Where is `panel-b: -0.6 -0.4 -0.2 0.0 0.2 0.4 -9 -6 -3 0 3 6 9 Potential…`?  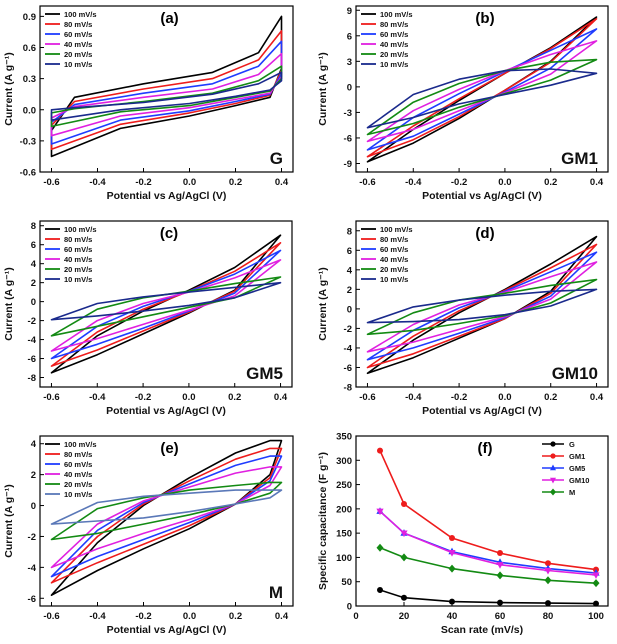
panel-b: -0.6 -0.4 -0.2 0.0 0.2 0.4 -9 -6 -3 0 3 6 9 Potential… is located at coordinates (463, 103).